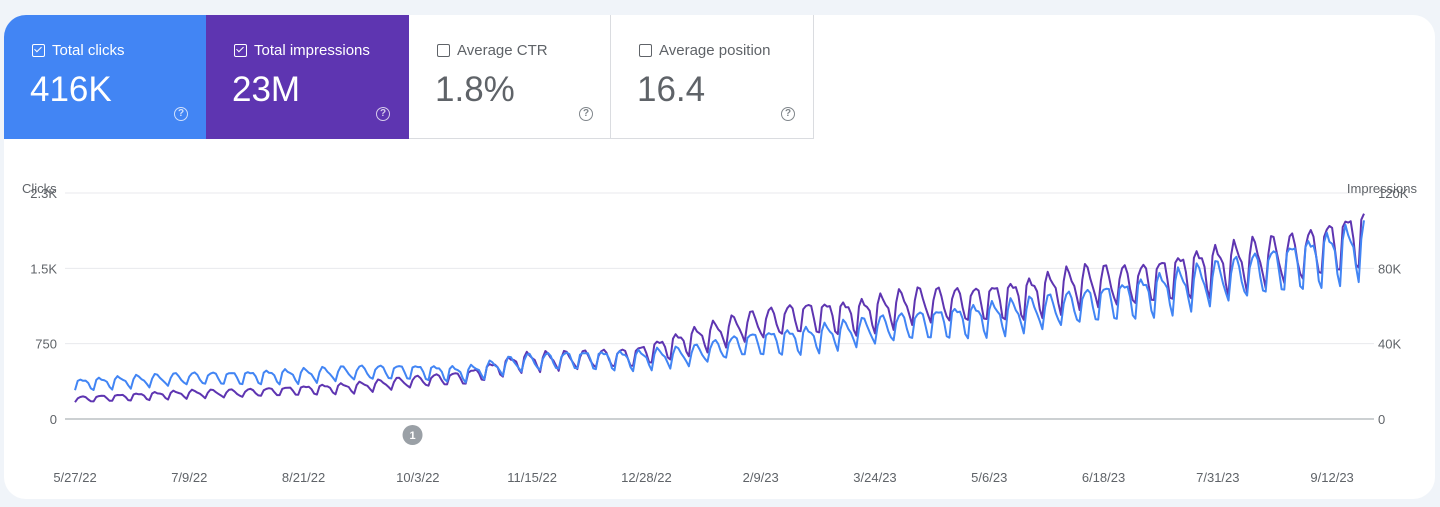  Describe the element at coordinates (307, 77) in the screenshot. I see `metric-tab-total-impressions: Total impressions 23M?` at that location.